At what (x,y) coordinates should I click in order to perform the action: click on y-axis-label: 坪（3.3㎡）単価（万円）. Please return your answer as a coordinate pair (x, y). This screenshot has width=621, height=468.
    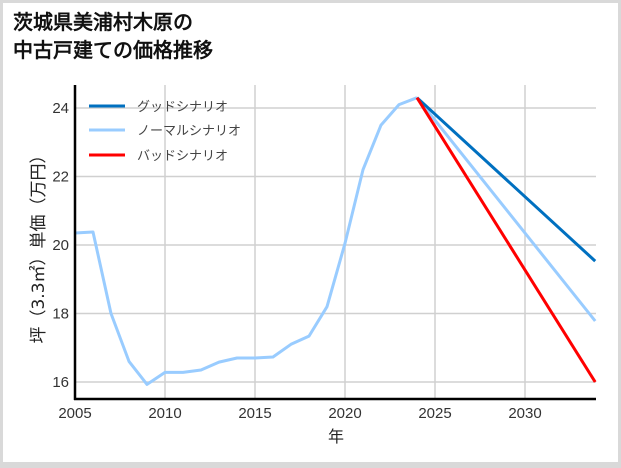
    Looking at the image, I should click on (39, 244).